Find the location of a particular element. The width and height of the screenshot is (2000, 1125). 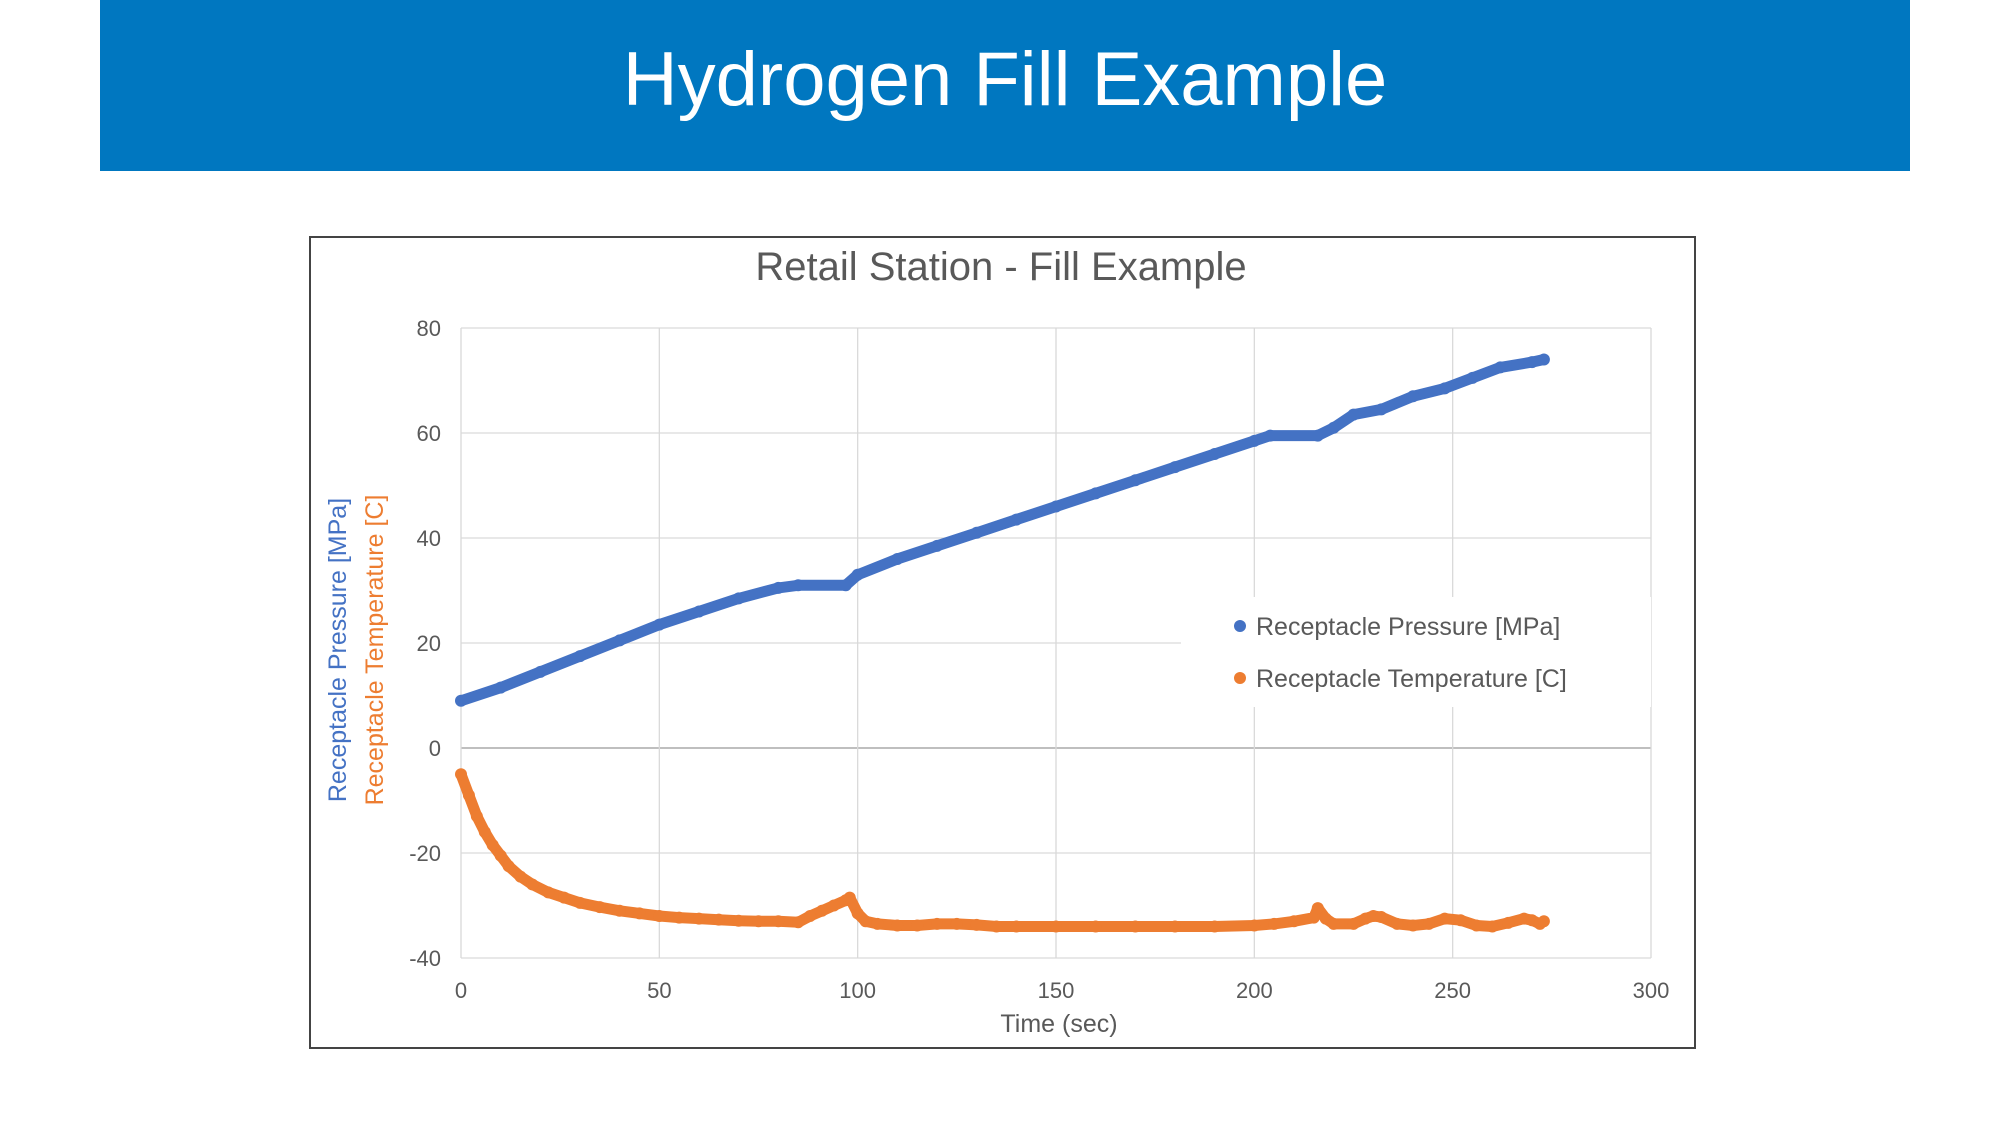

title-banner: Hydrogen Fill Example is located at coordinates (1005, 85).